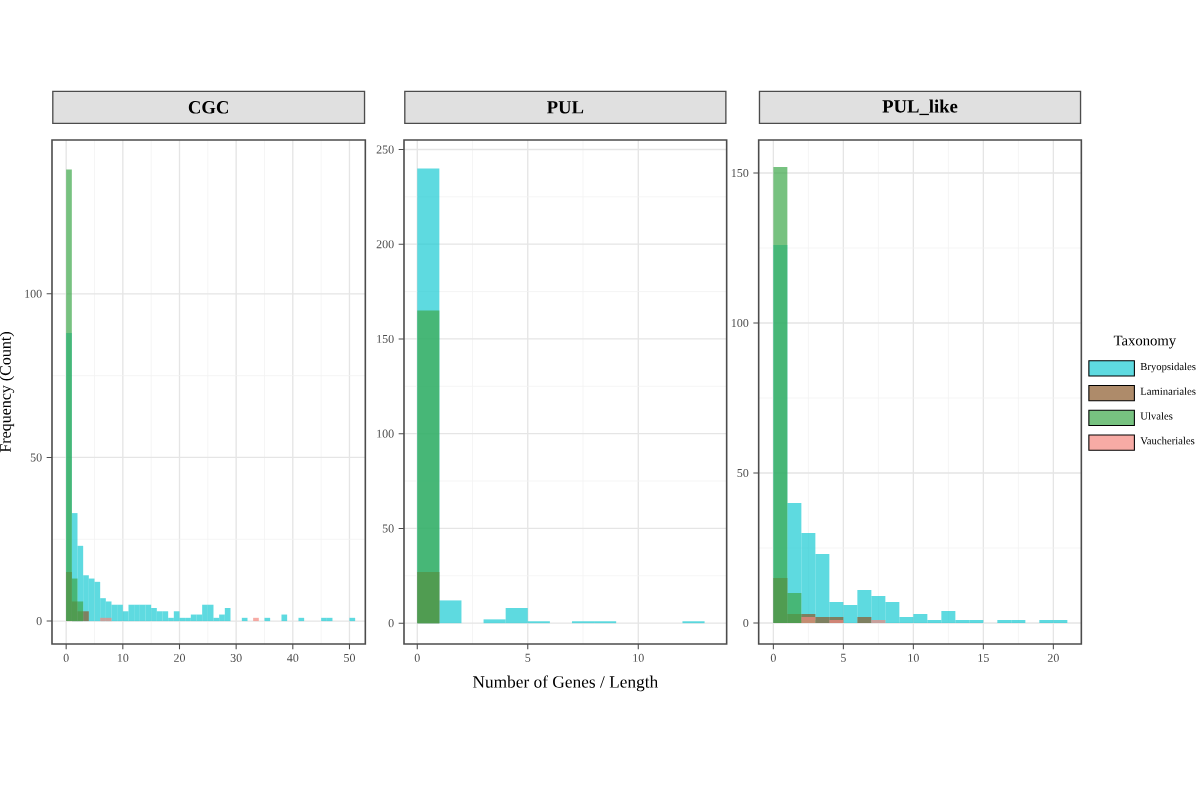  Describe the element at coordinates (920, 107) in the screenshot. I see `chart-title: PUL_like` at that location.